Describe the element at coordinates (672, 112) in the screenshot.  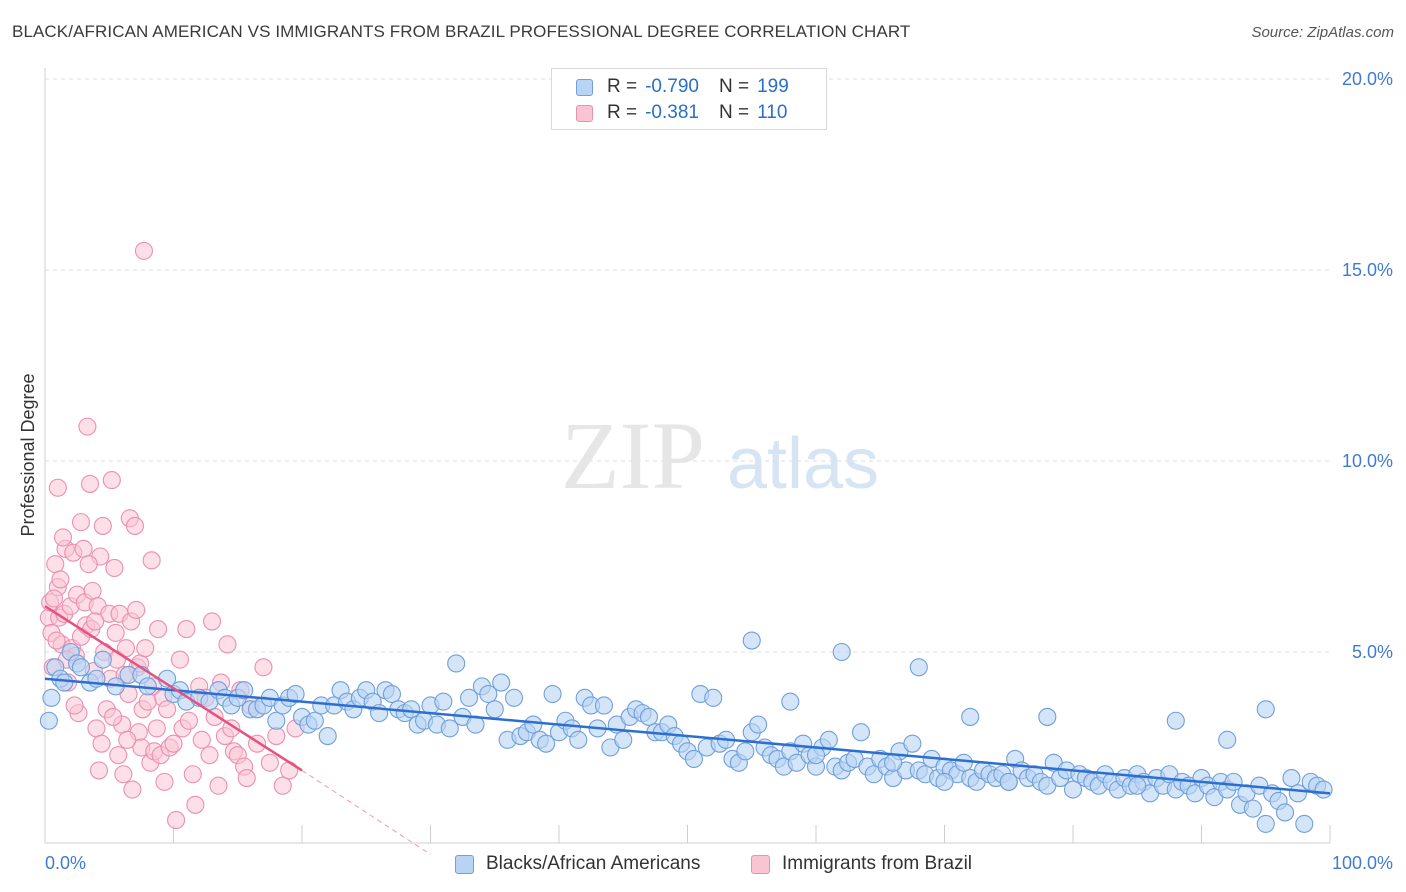
I see `r-value-pink: -0.381` at that location.